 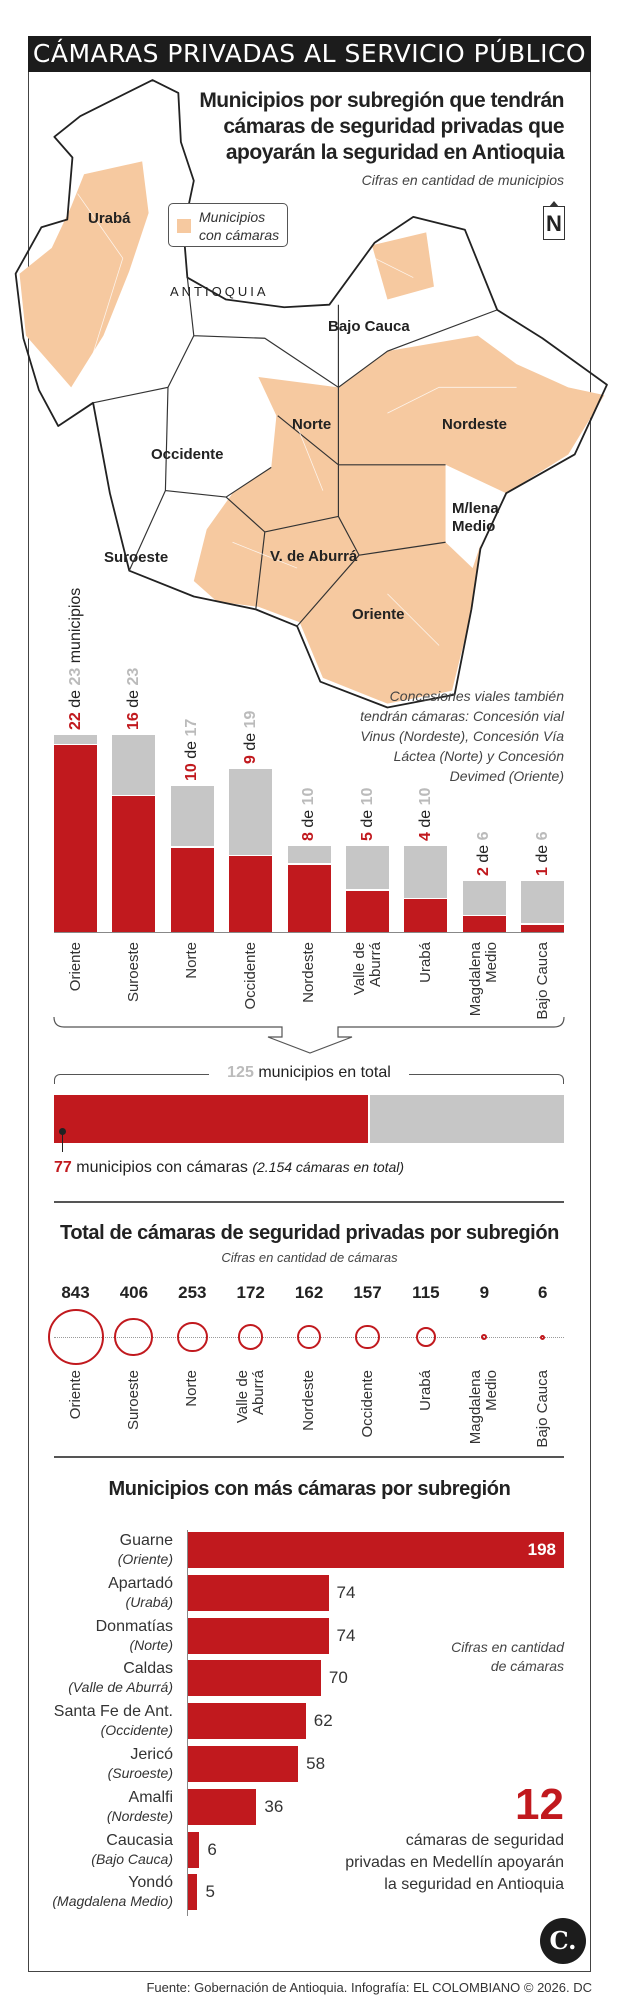 I want to click on municipio-name: Donmatías, so click(x=134, y=1626).